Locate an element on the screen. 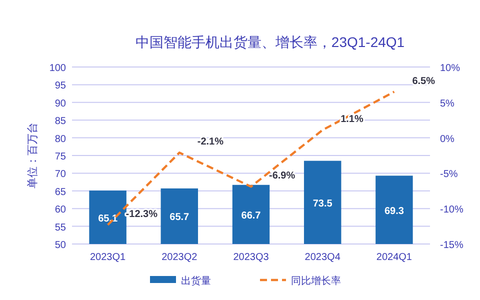  y-tick-label: 85 is located at coordinates (60, 122).